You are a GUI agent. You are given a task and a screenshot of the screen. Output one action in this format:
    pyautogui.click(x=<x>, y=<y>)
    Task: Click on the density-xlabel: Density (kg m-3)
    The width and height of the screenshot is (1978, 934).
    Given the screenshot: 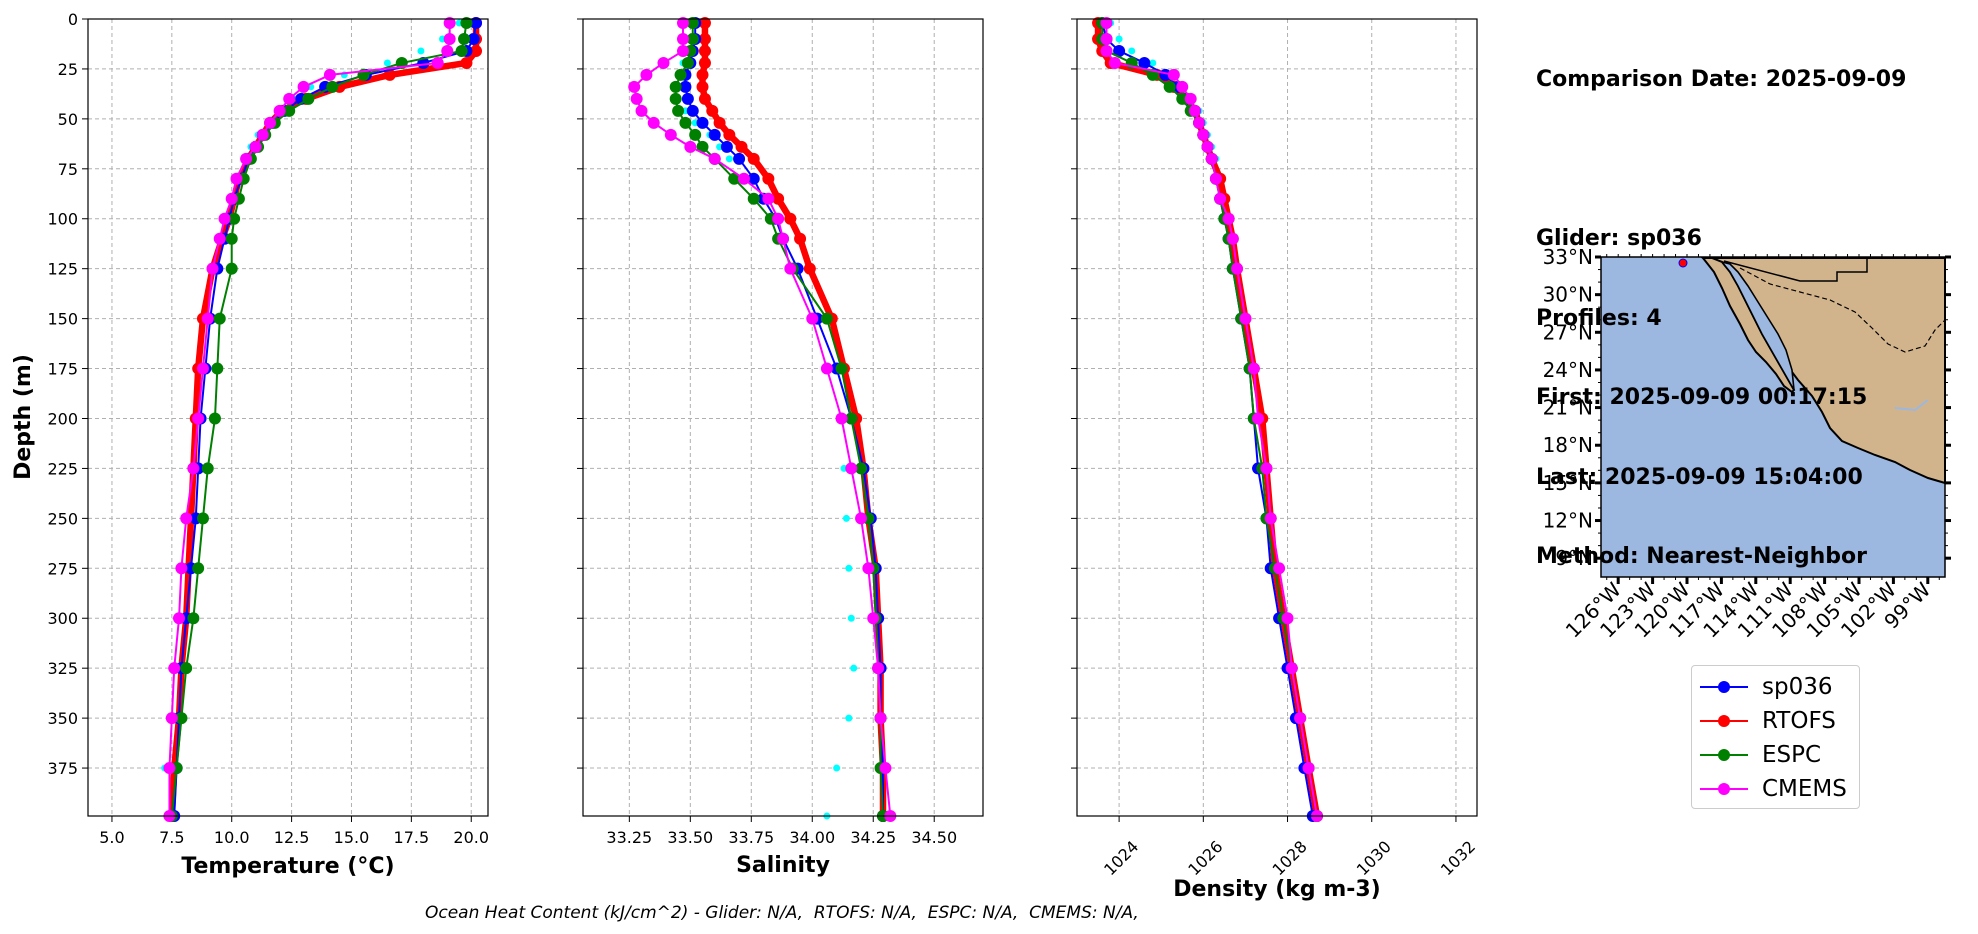 What is the action you would take?
    pyautogui.click(x=1277, y=889)
    